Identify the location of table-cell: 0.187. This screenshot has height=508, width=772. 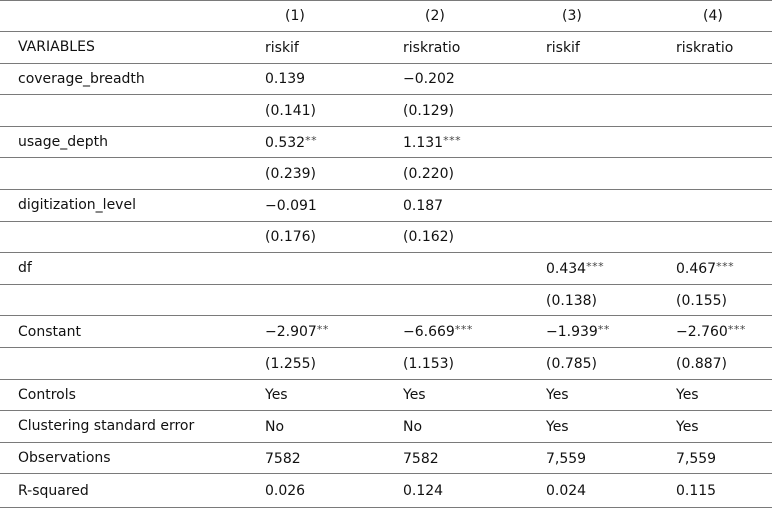
(462, 205).